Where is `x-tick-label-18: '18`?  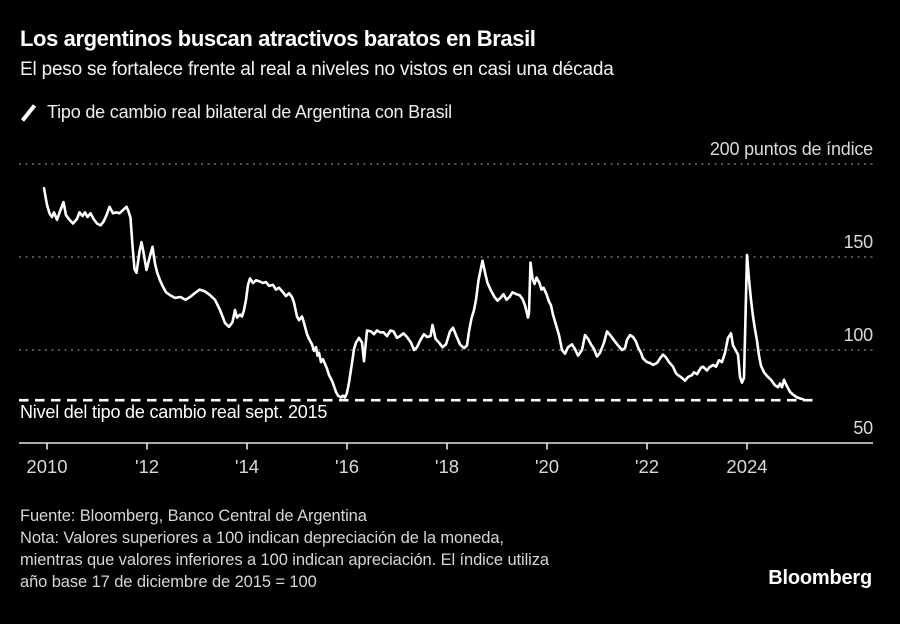 x-tick-label-18: '18 is located at coordinates (447, 466).